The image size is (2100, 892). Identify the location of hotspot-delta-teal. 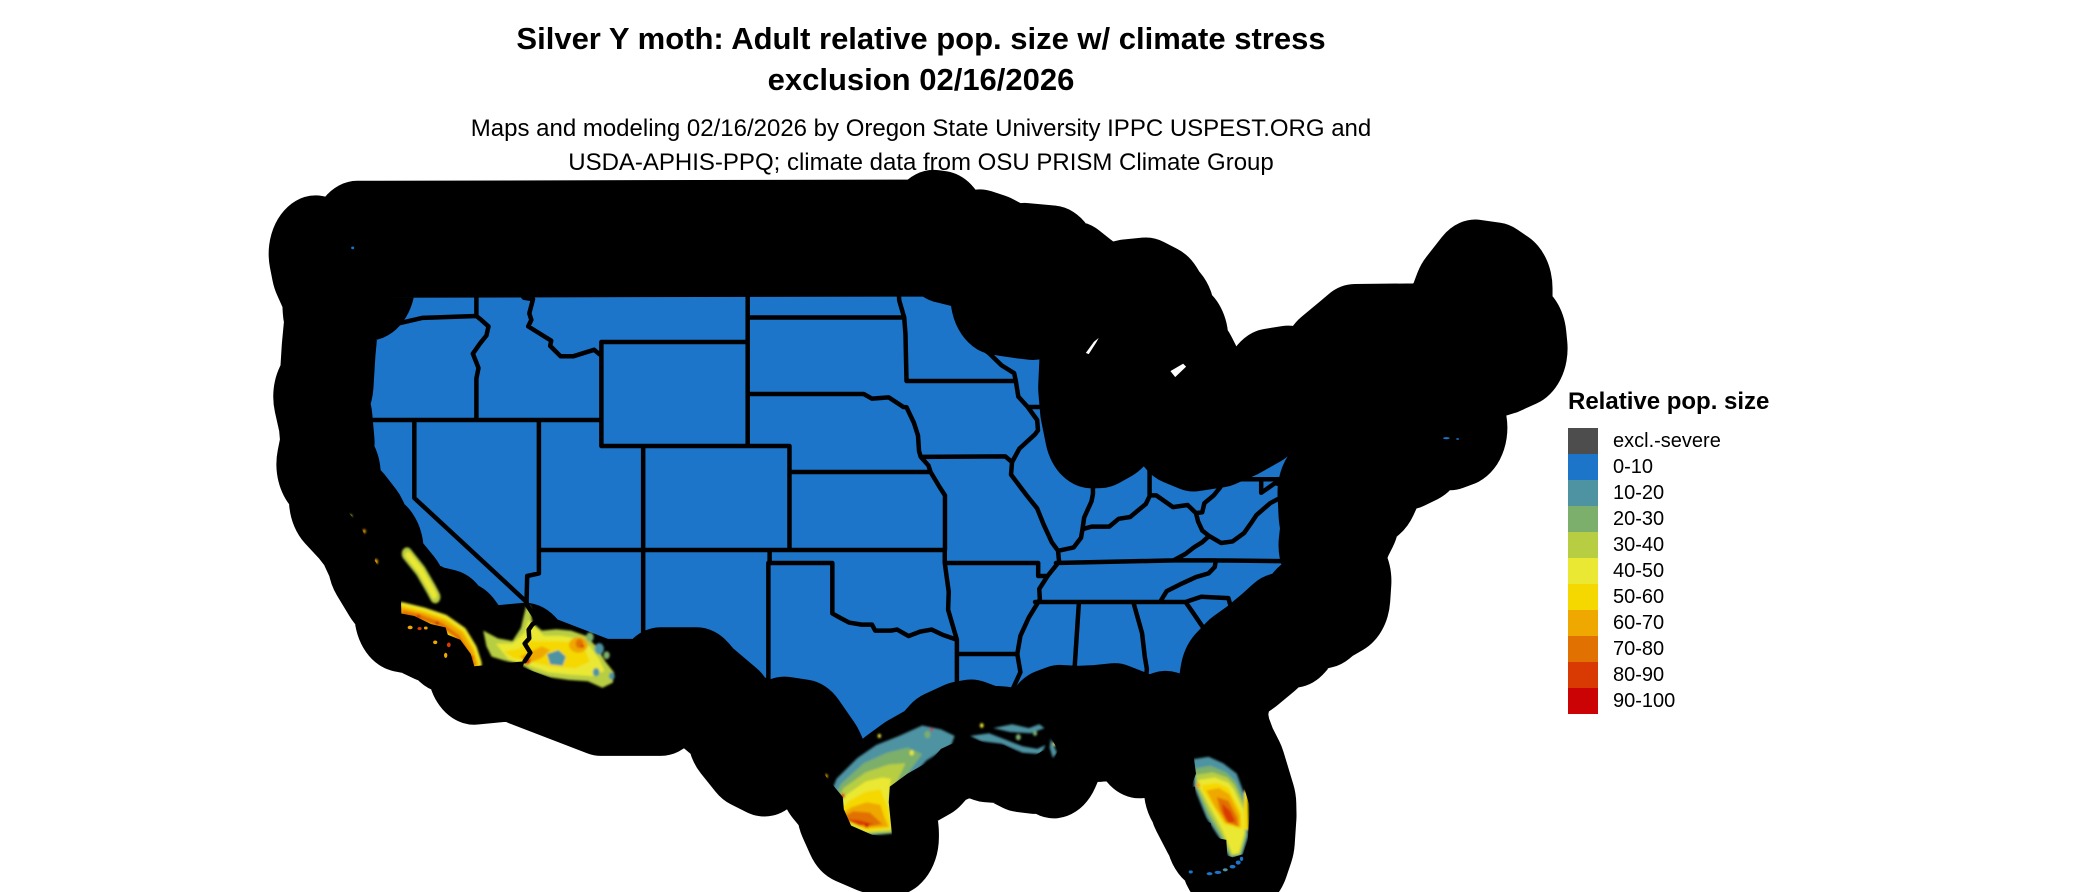
(1053, 748).